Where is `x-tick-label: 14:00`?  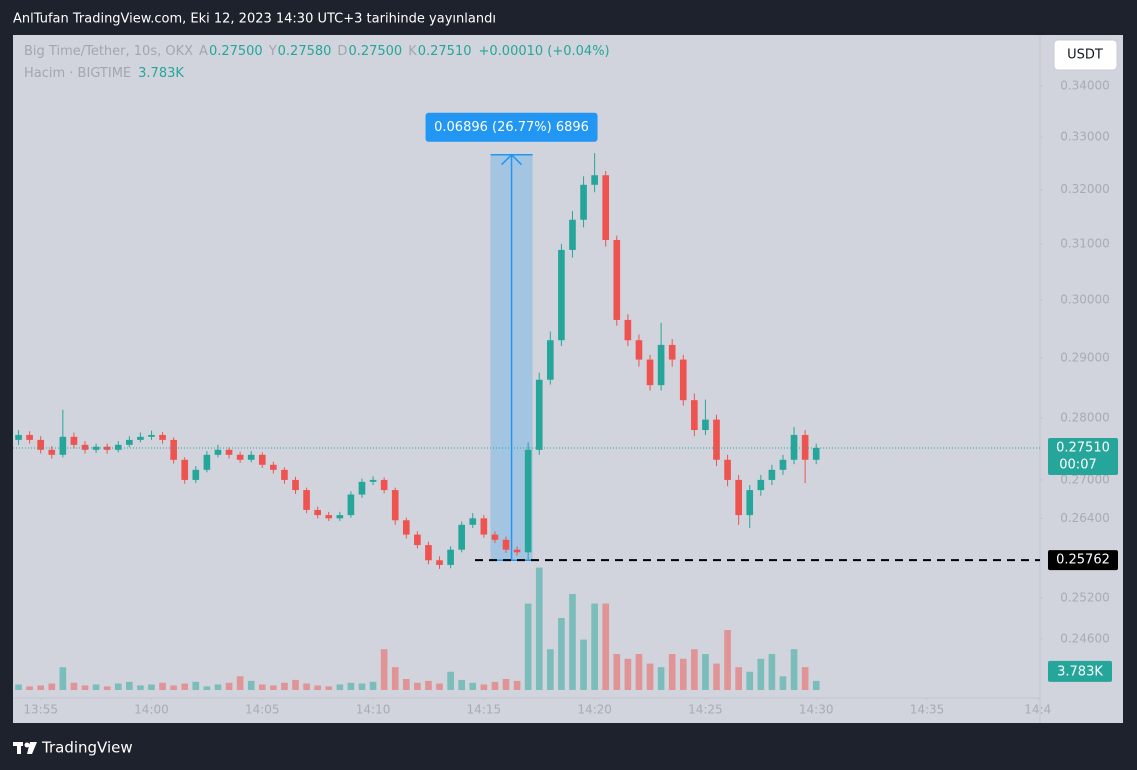 x-tick-label: 14:00 is located at coordinates (151, 710).